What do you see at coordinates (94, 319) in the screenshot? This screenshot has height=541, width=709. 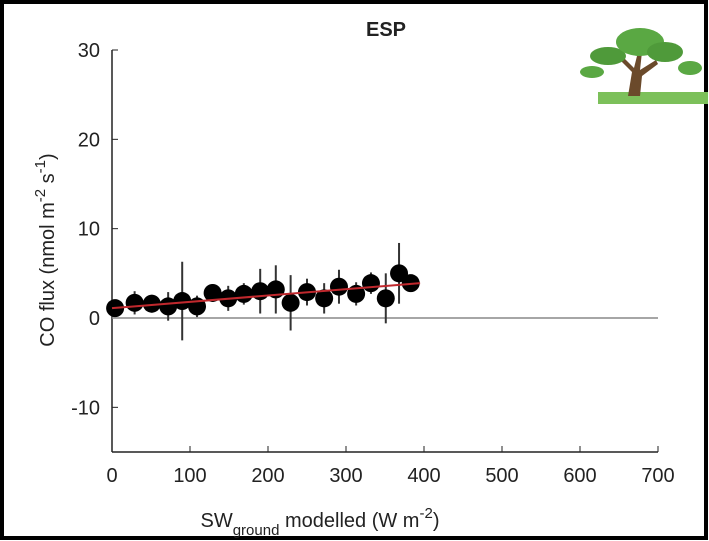 I see `y-tick-label: 0` at bounding box center [94, 319].